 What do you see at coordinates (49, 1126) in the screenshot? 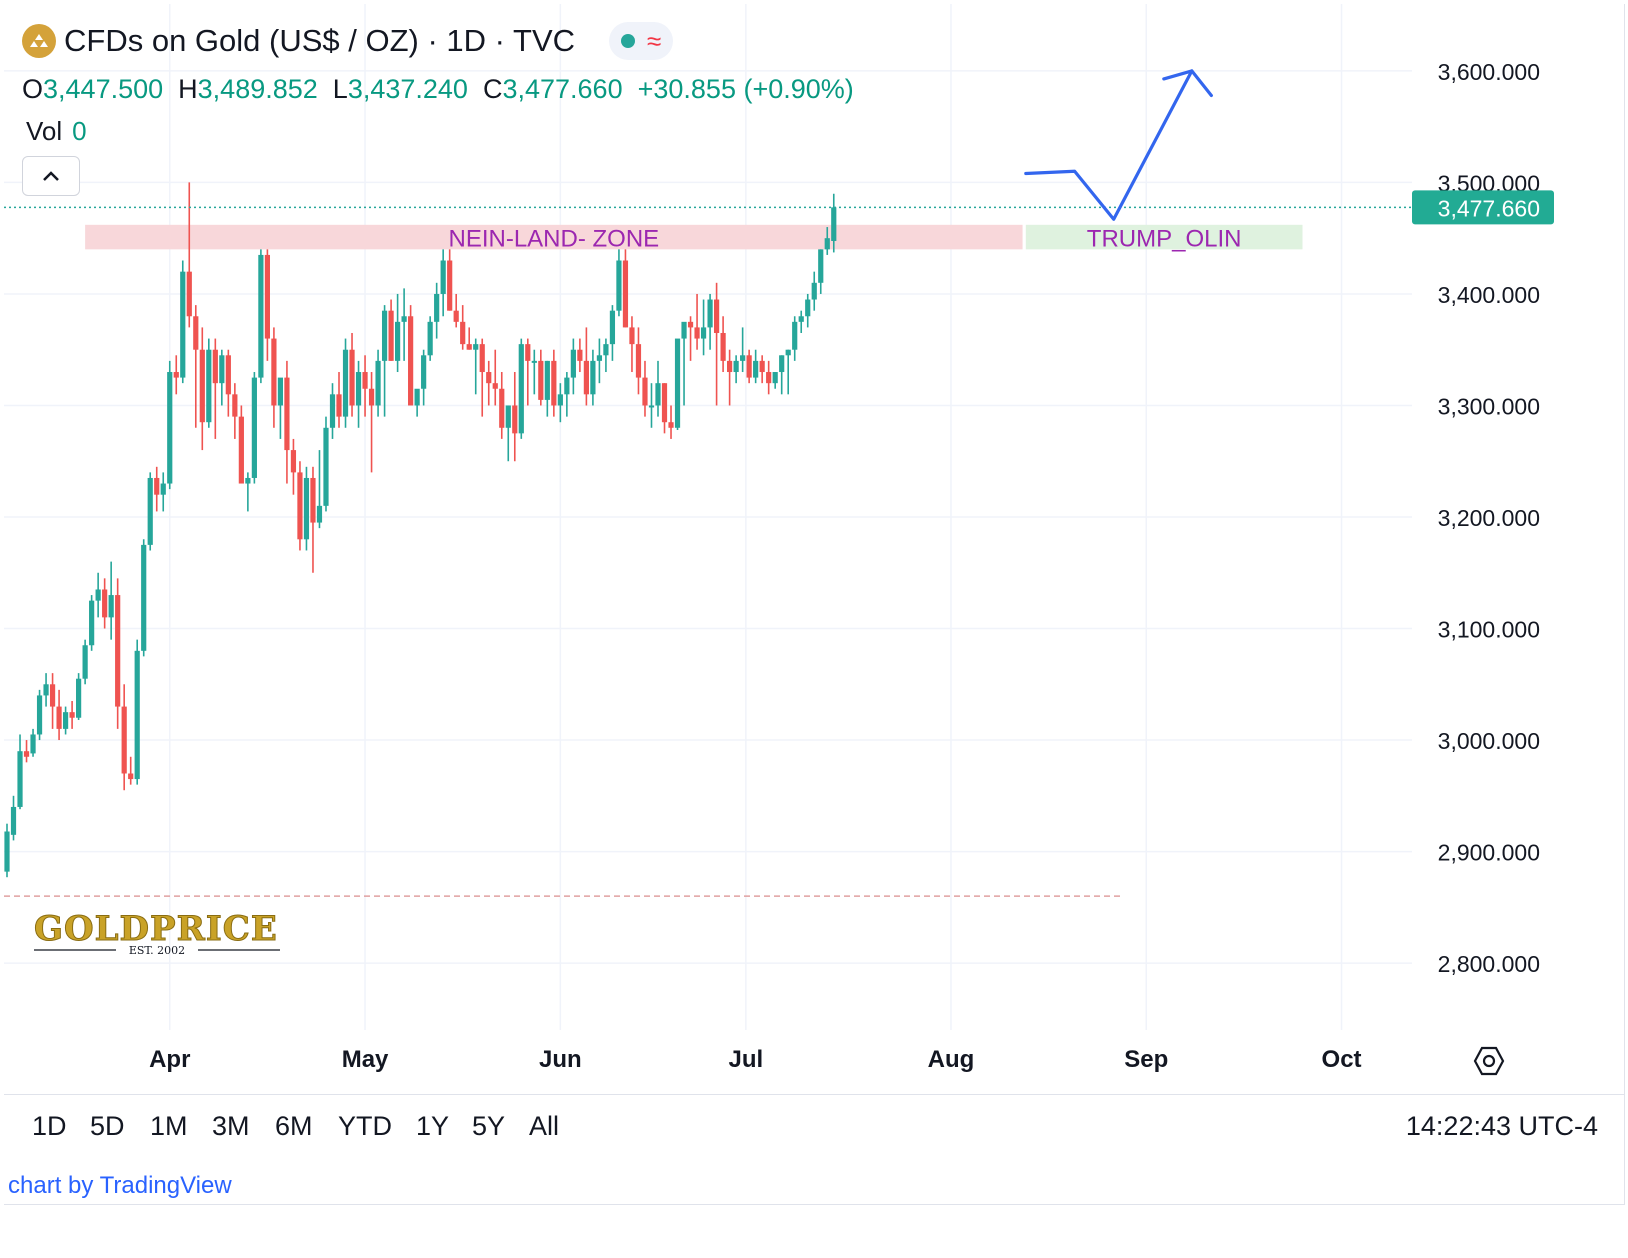
I see `range-1d: 1D` at bounding box center [49, 1126].